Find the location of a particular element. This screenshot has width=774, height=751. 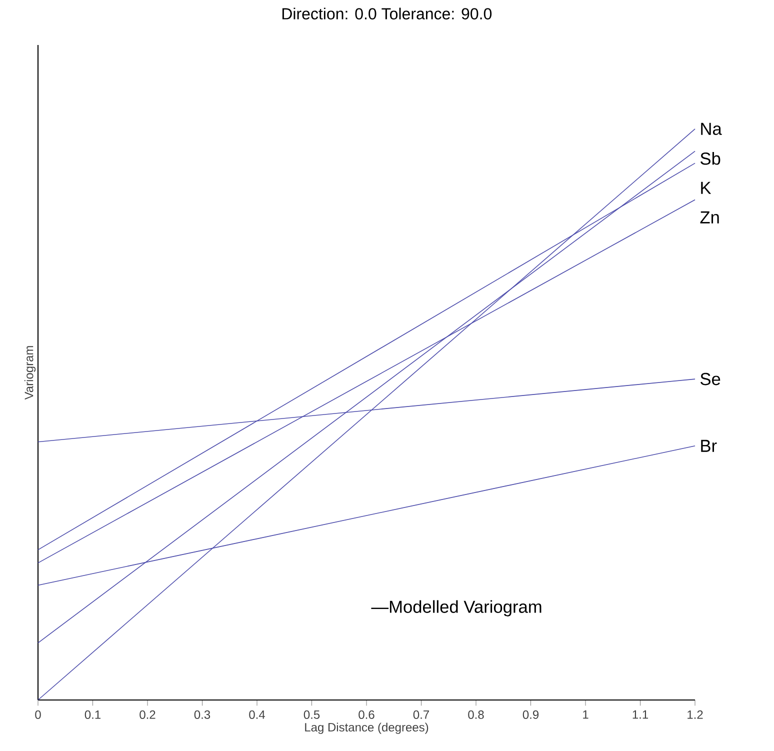

x-tick-label: 0.8 is located at coordinates (476, 714).